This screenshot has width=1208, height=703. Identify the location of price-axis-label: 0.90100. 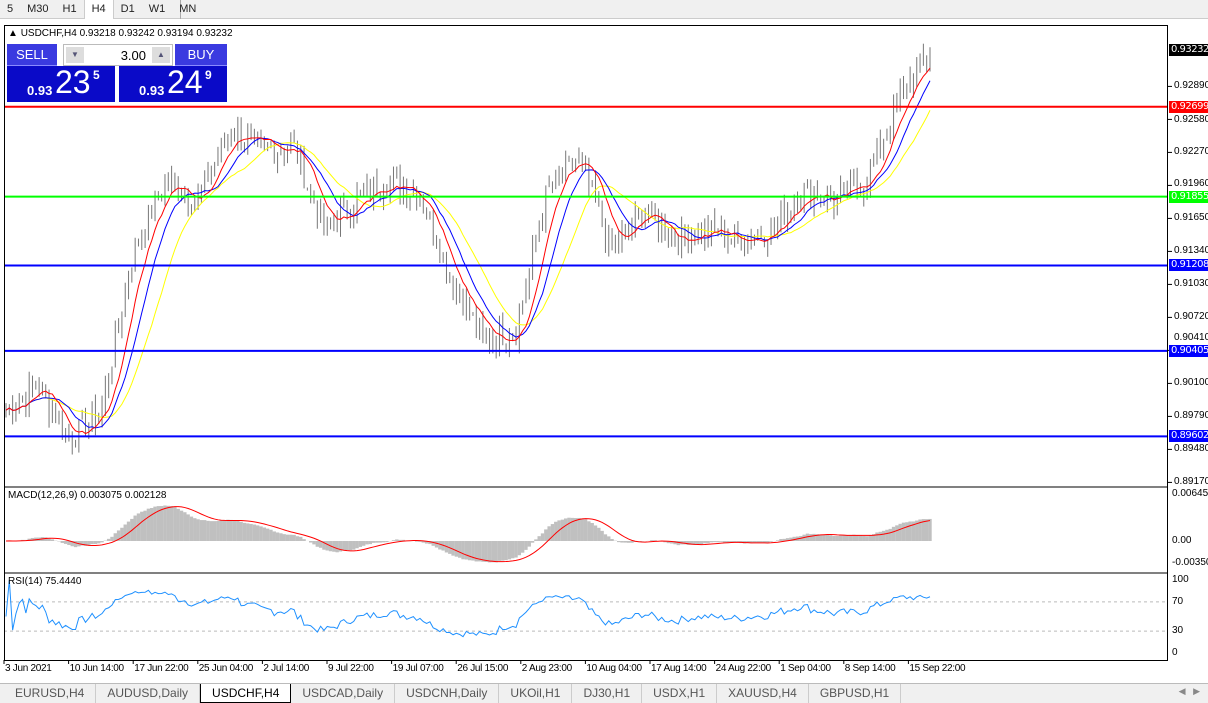
(1191, 383).